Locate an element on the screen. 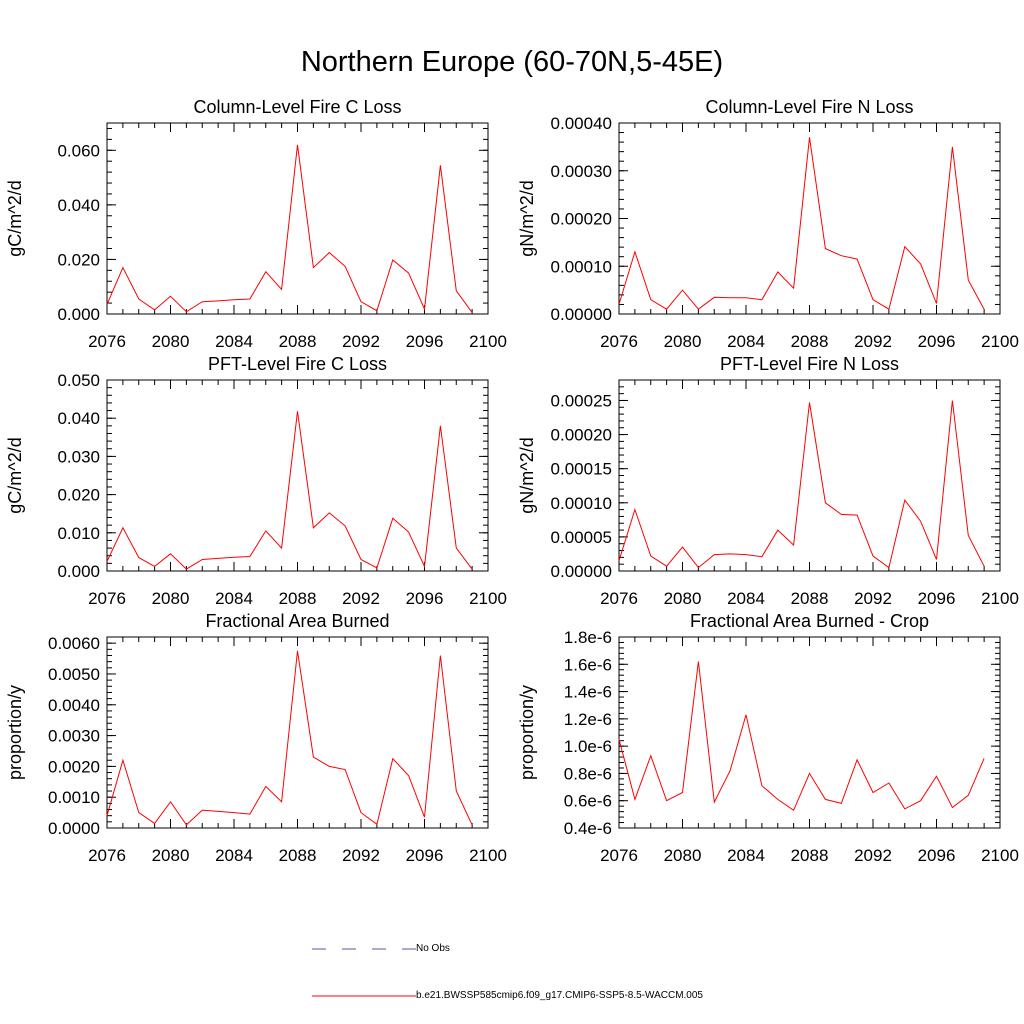  y-tick-label: 0.010 is located at coordinates (78, 533).